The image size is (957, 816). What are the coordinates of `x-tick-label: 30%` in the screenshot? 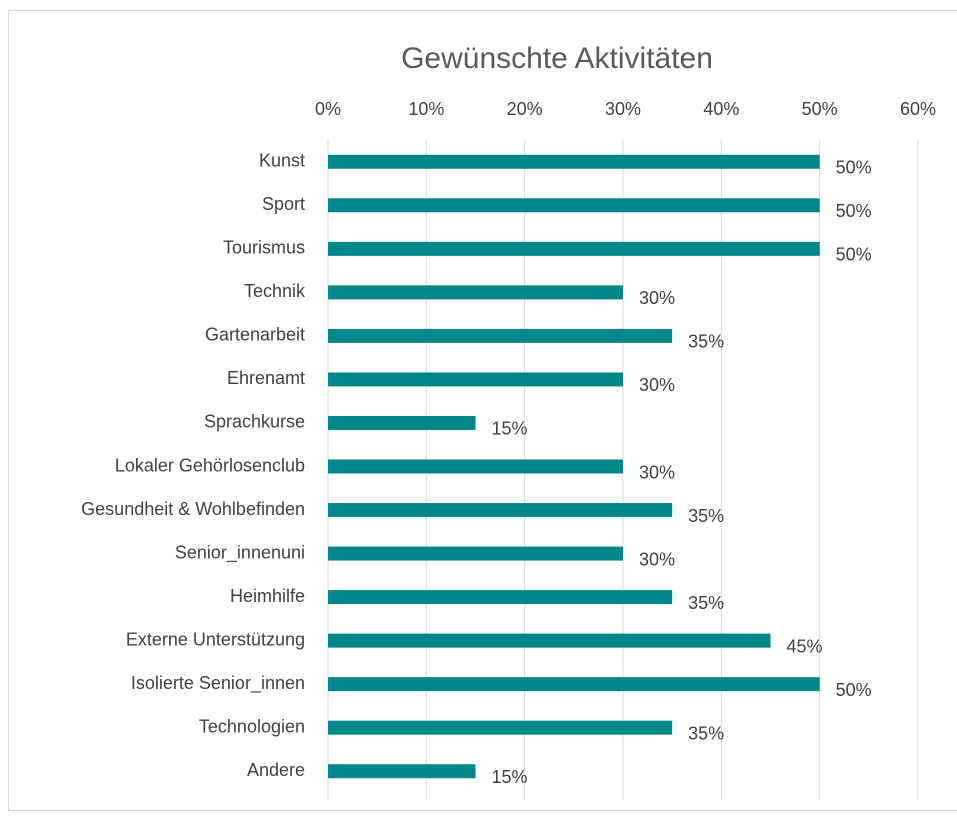 It's located at (623, 109).